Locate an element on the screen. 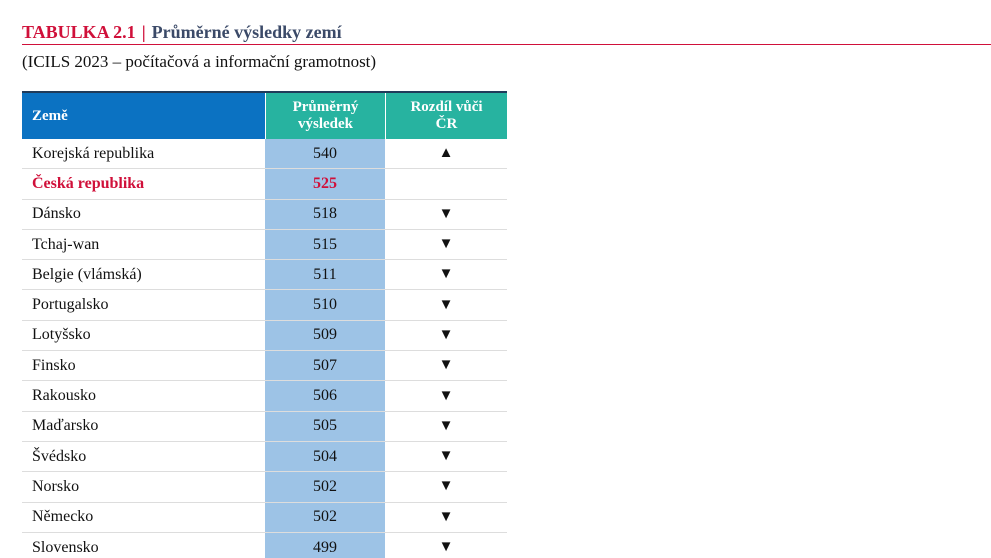 The image size is (991, 558). table-row: Norsko 502 ▼ is located at coordinates (264, 487).